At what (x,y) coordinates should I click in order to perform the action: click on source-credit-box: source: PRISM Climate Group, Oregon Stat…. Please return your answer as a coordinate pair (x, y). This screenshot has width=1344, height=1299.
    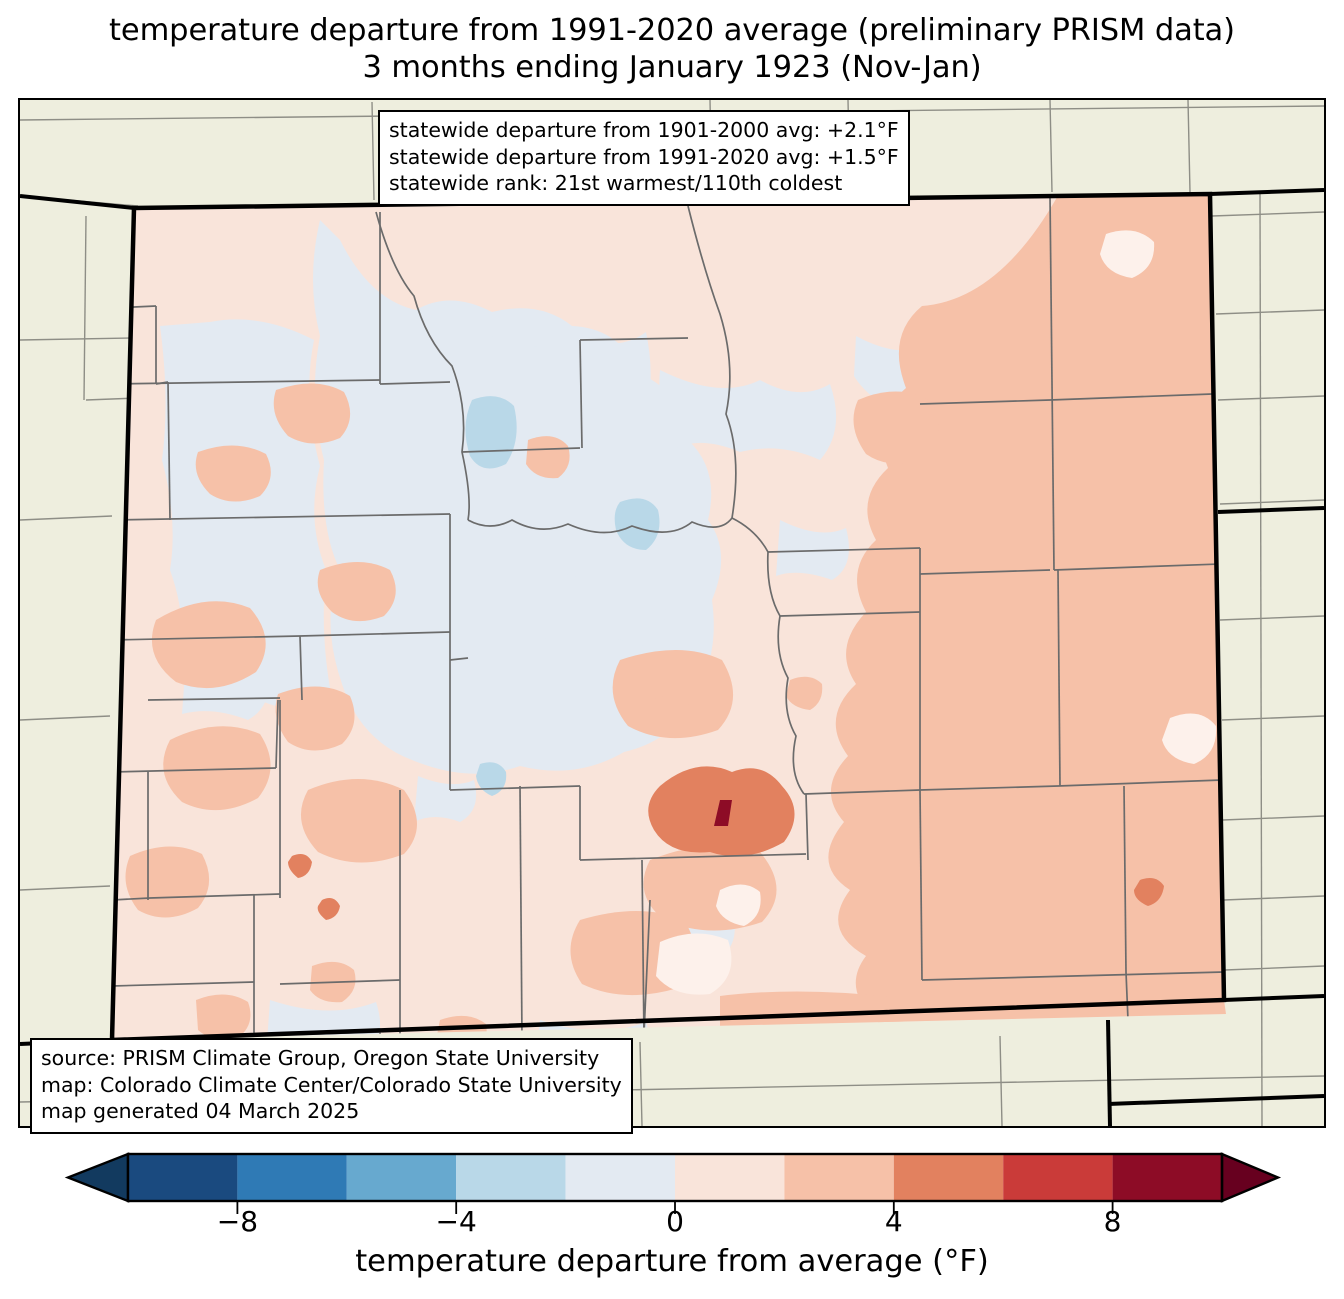
    Looking at the image, I should click on (331, 1086).